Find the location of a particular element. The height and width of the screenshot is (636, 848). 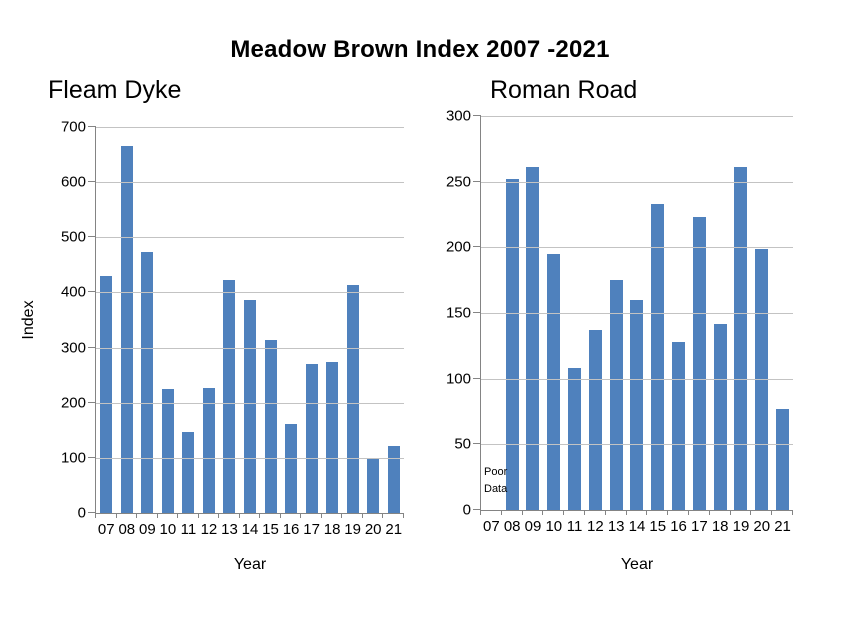

x-tick-label: 18 is located at coordinates (720, 526).